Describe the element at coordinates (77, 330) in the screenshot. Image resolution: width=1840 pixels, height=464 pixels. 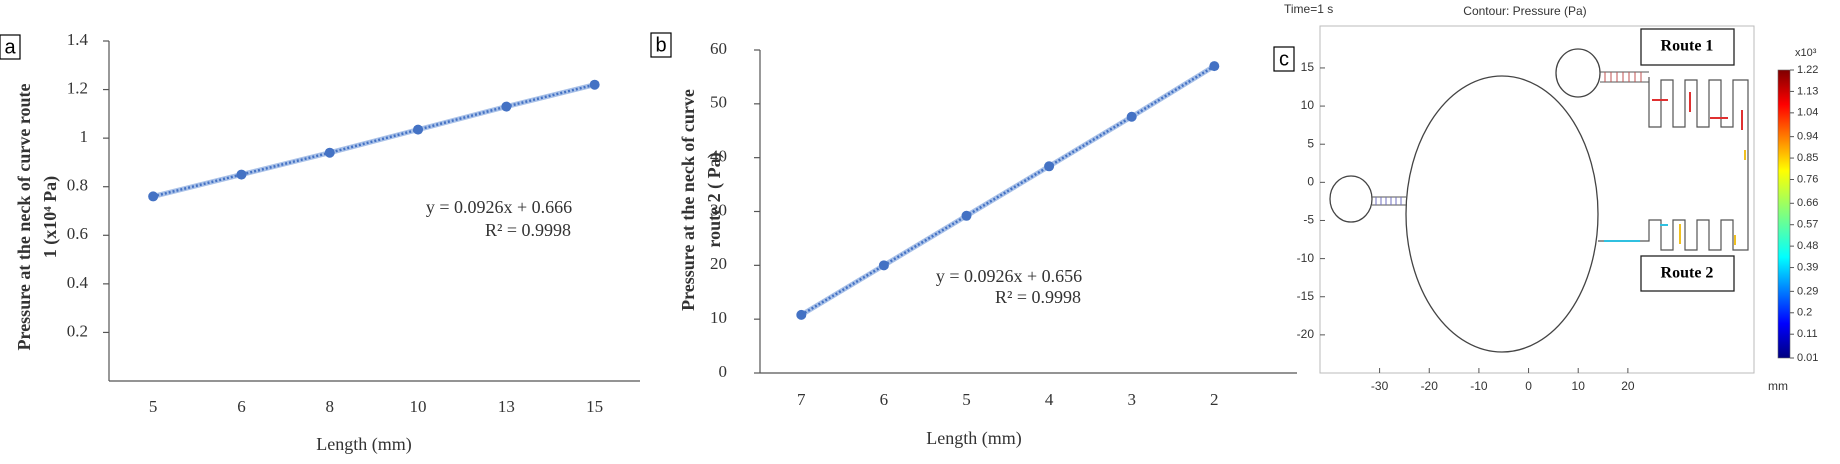
I see `y-tick-label: 0.2` at that location.